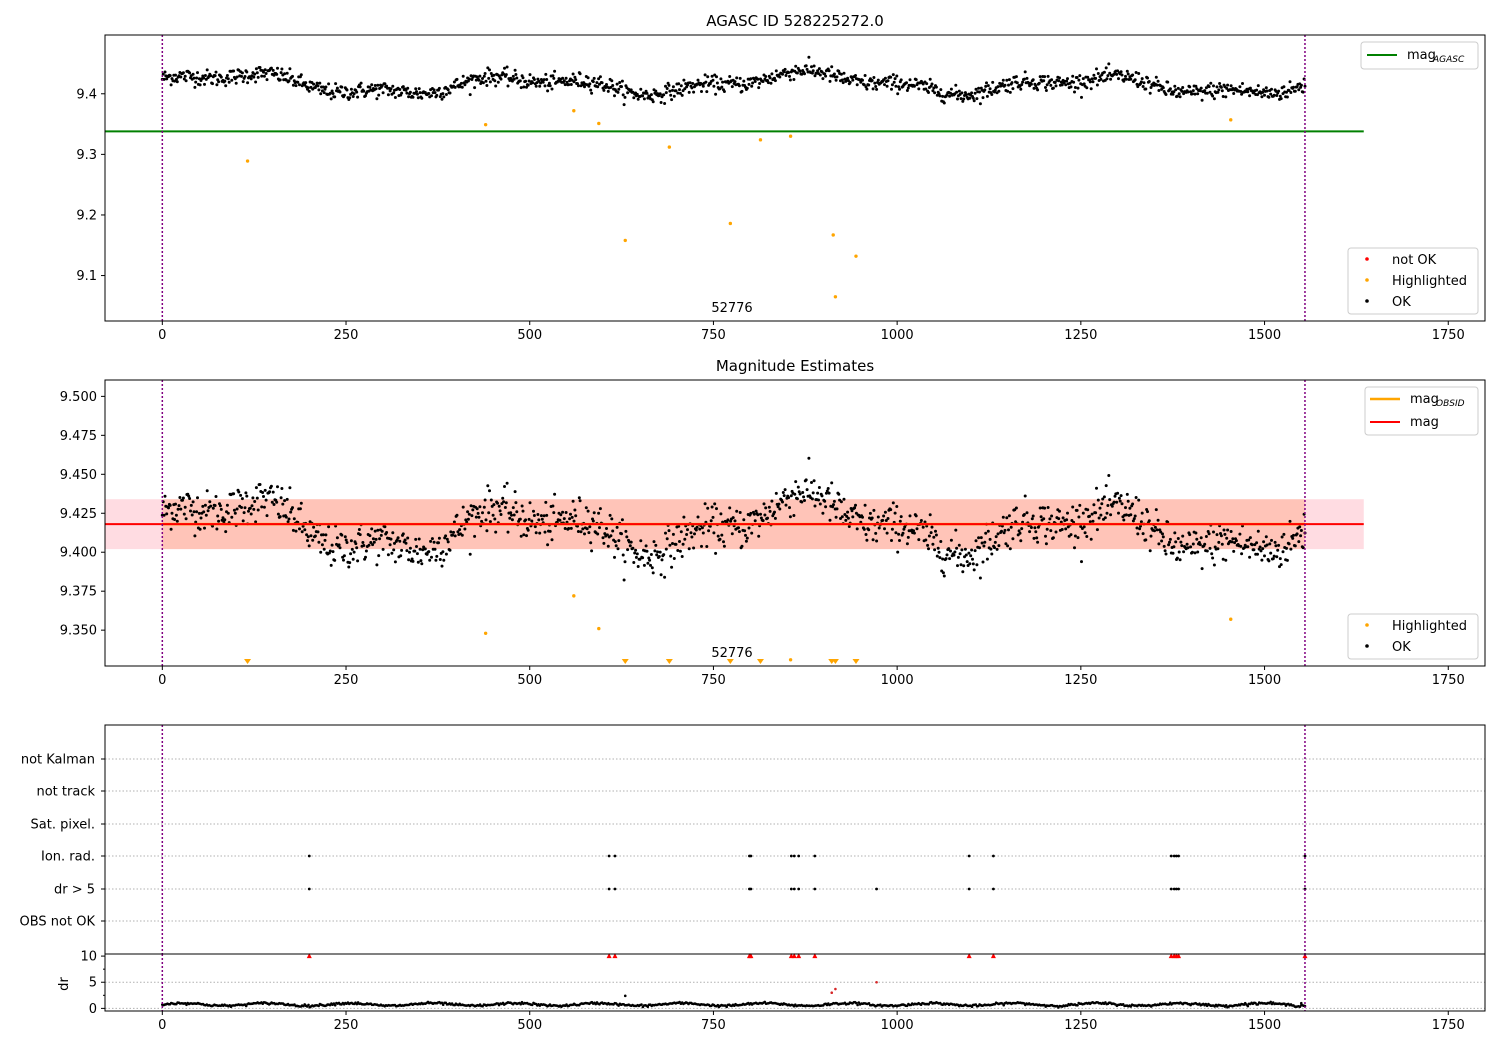 This screenshot has width=1500, height=1050. I want to click on x-tick-label: 1250, so click(1080, 335).